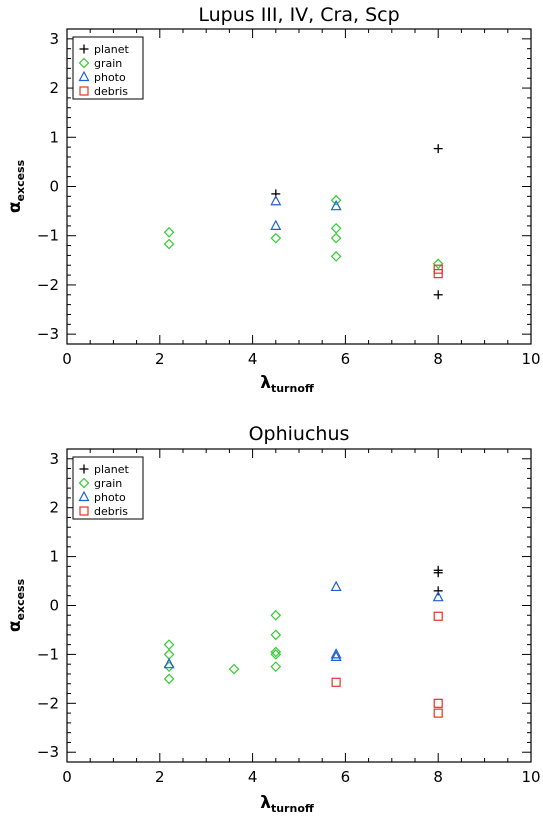 The height and width of the screenshot is (821, 543). What do you see at coordinates (299, 434) in the screenshot?
I see `chart-title: Ophiuchus` at bounding box center [299, 434].